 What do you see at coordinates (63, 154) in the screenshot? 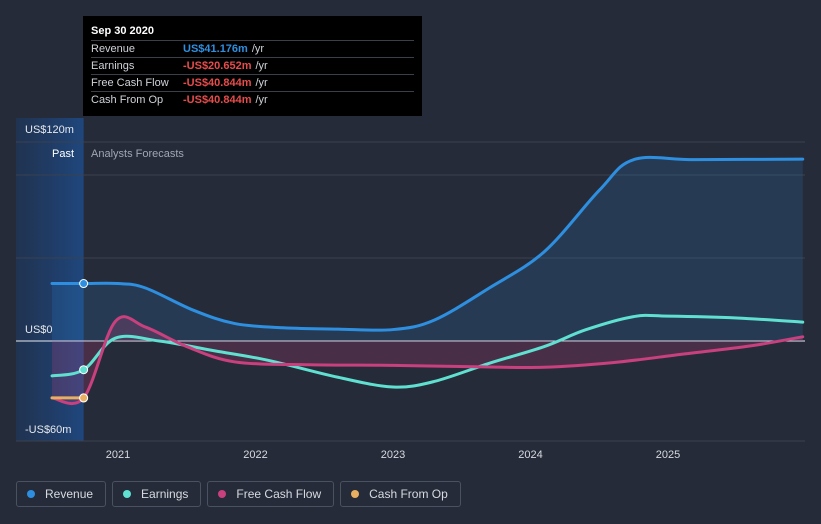
I see `past-label: Past` at bounding box center [63, 154].